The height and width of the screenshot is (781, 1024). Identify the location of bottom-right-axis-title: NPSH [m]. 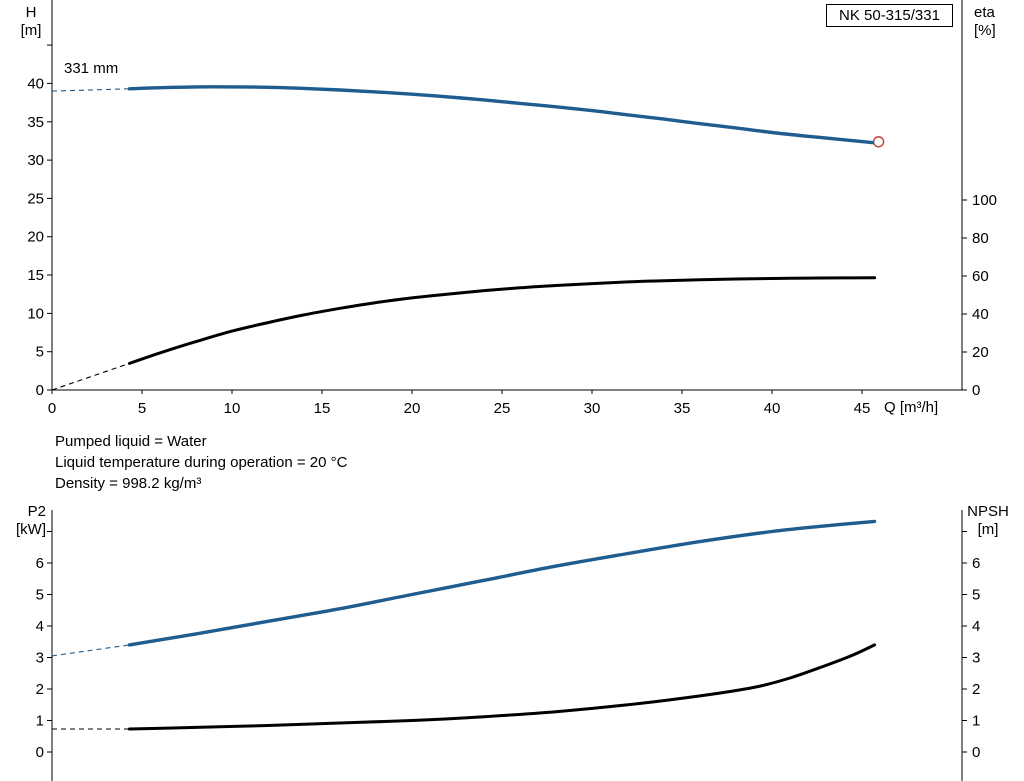
(988, 521).